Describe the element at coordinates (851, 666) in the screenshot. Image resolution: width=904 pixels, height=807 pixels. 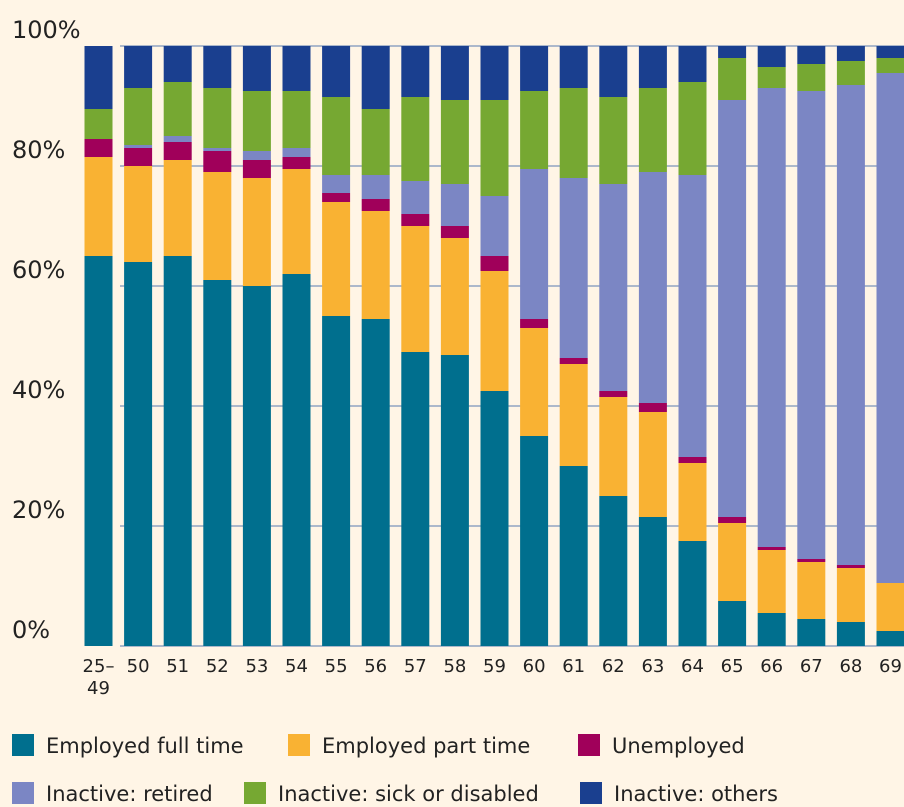
I see `x-tick-label: 68` at that location.